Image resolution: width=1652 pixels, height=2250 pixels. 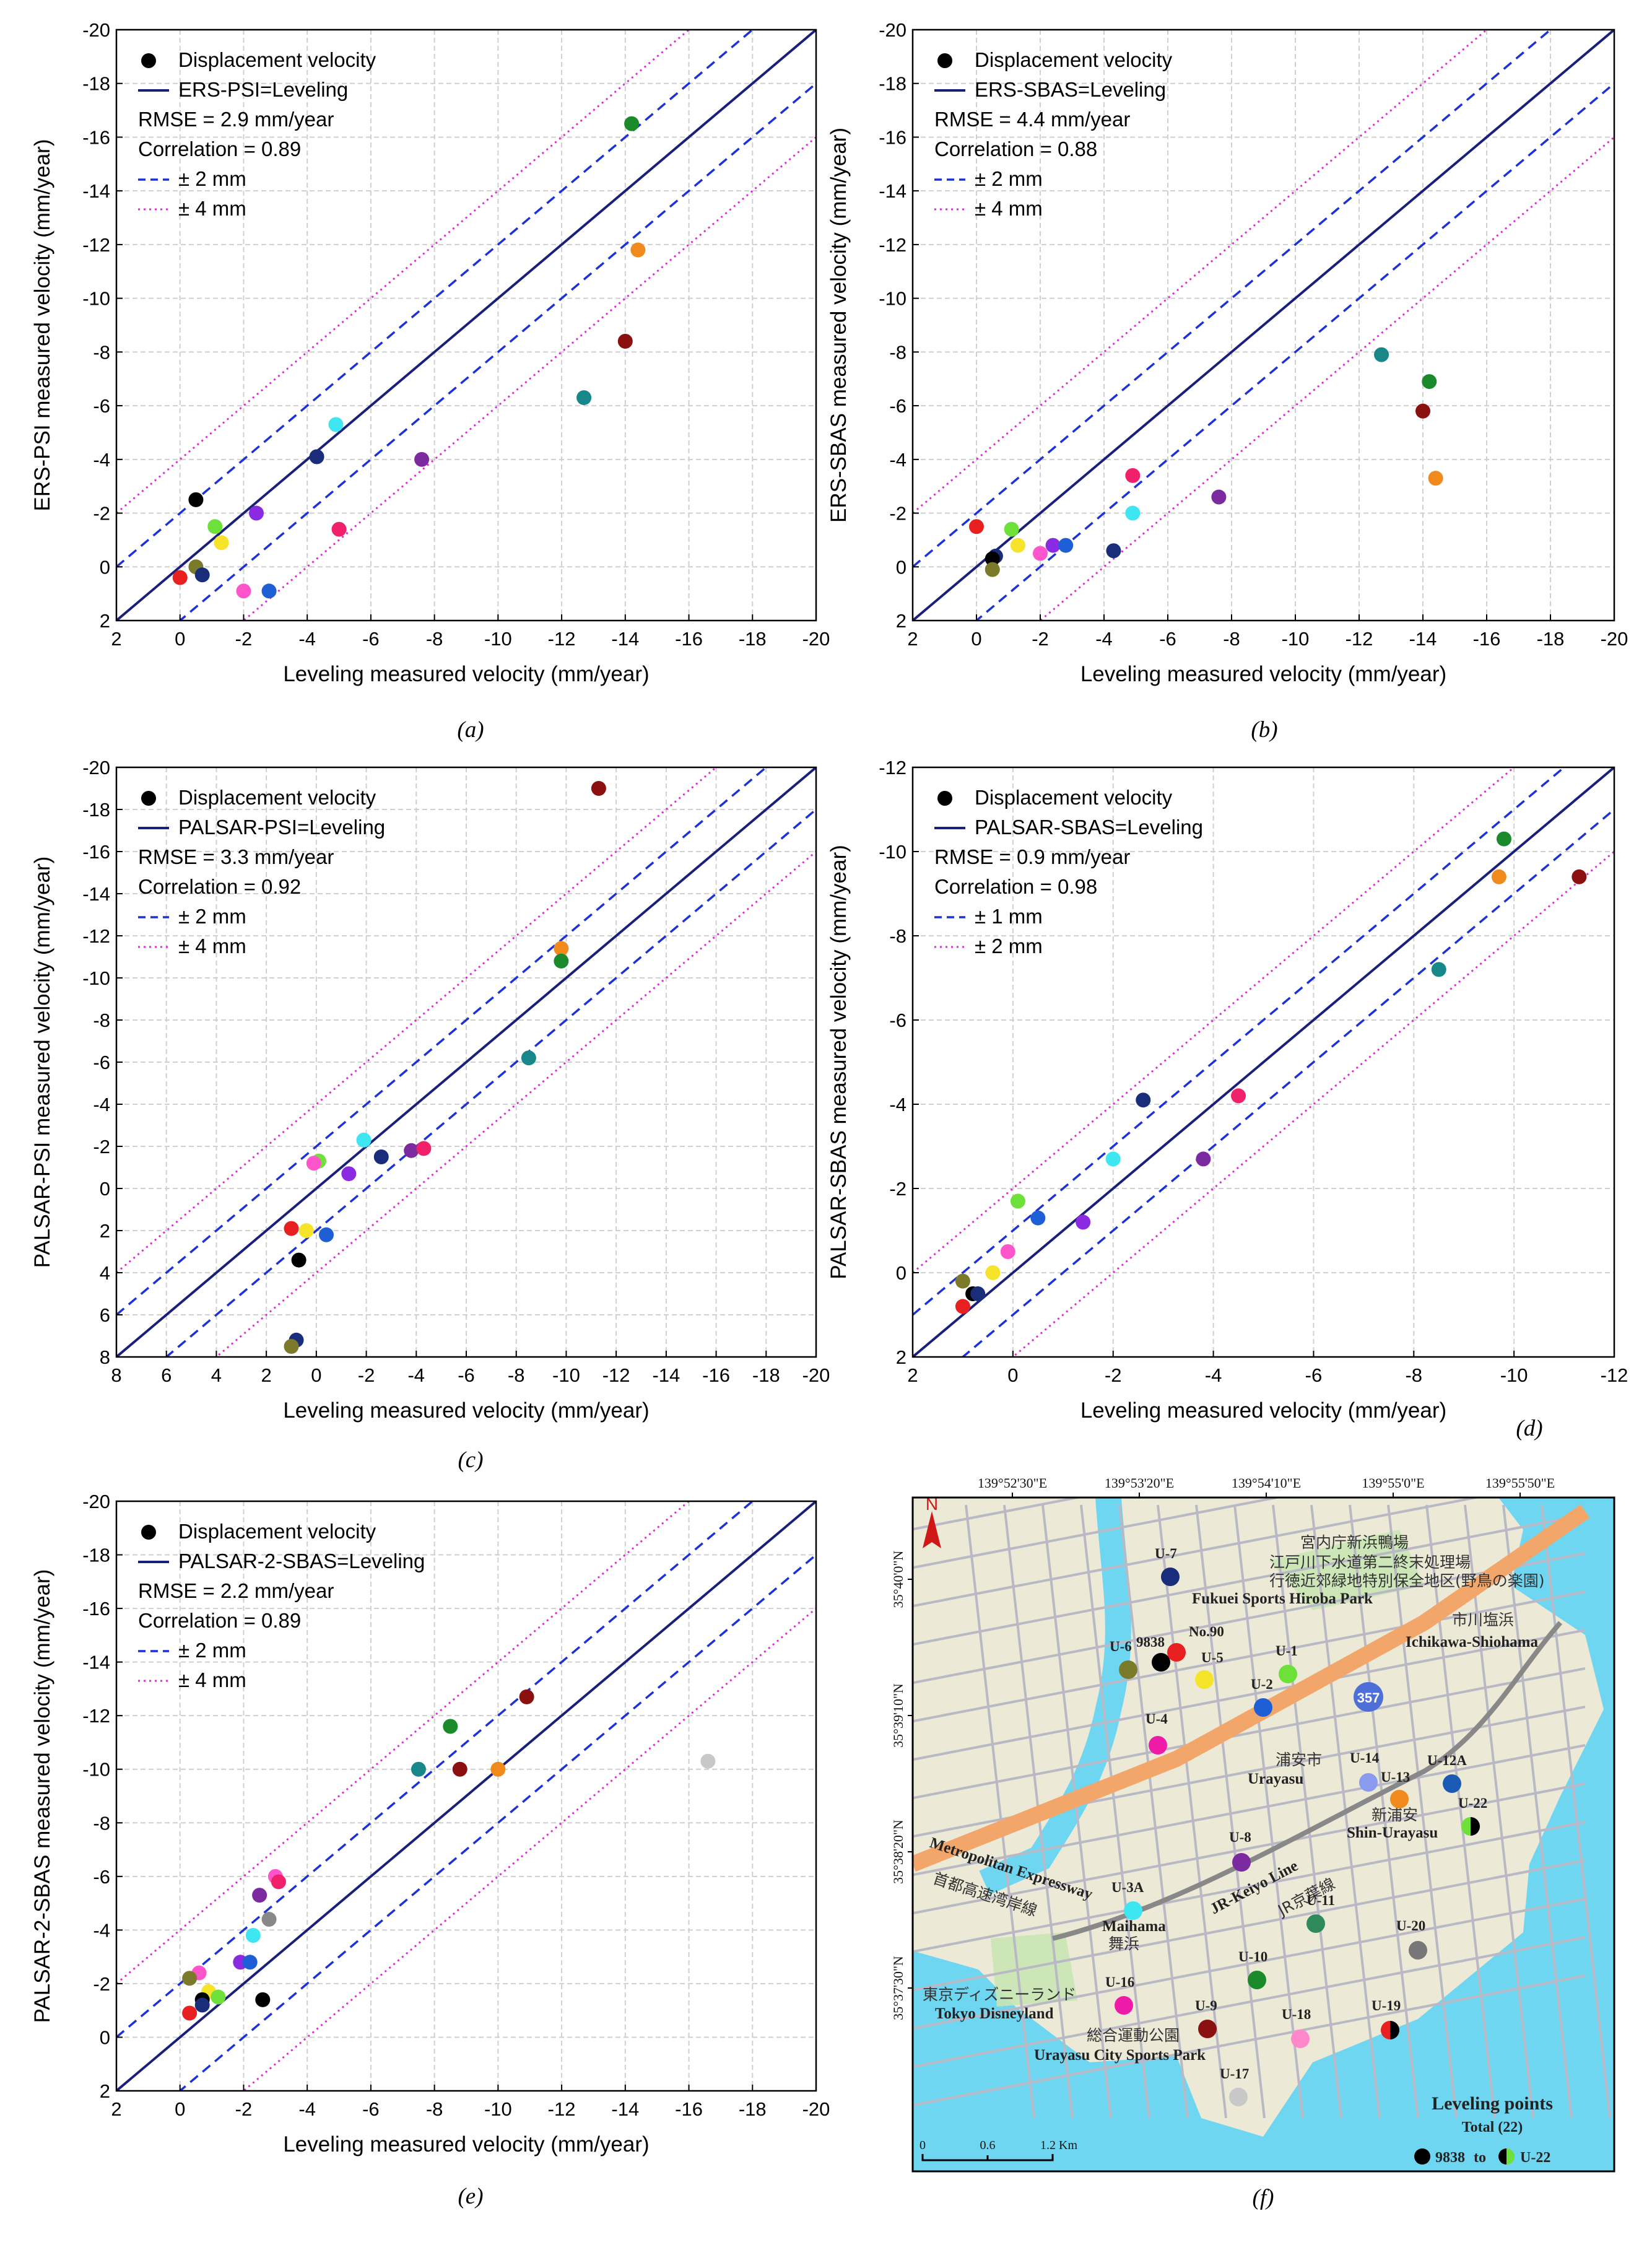 I want to click on leveling-point-label: U-7, so click(x=1166, y=1553).